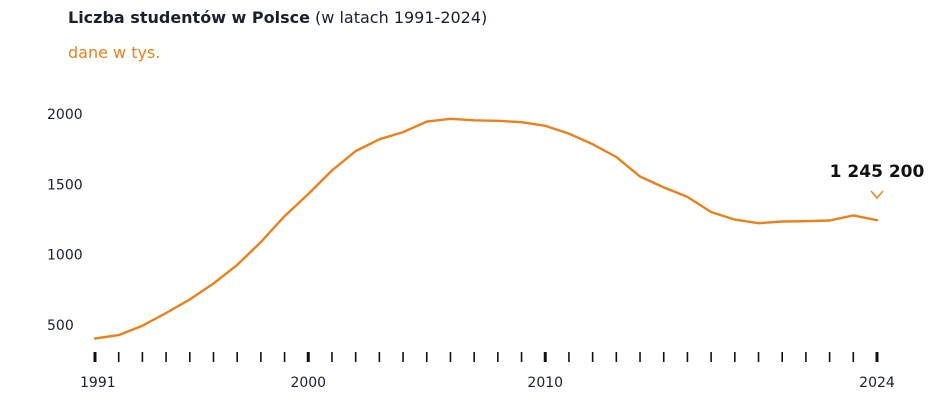 Image resolution: width=948 pixels, height=404 pixels. Describe the element at coordinates (877, 172) in the screenshot. I see `callout-value-label: 1 245 200` at that location.